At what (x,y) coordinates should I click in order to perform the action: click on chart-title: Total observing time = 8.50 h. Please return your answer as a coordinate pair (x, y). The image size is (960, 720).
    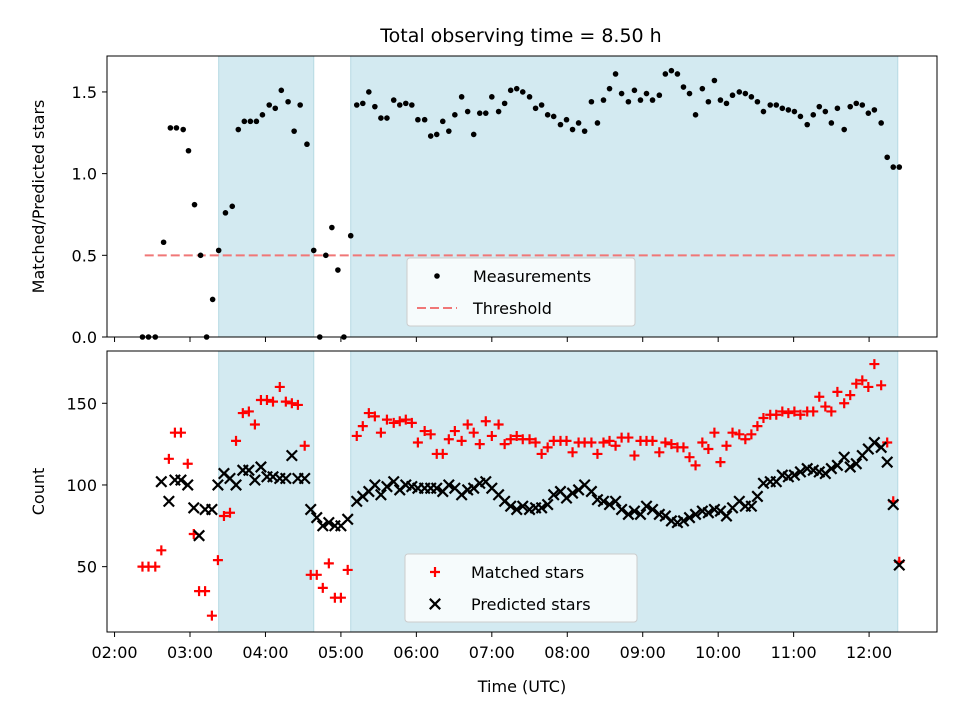
    Looking at the image, I should click on (520, 36).